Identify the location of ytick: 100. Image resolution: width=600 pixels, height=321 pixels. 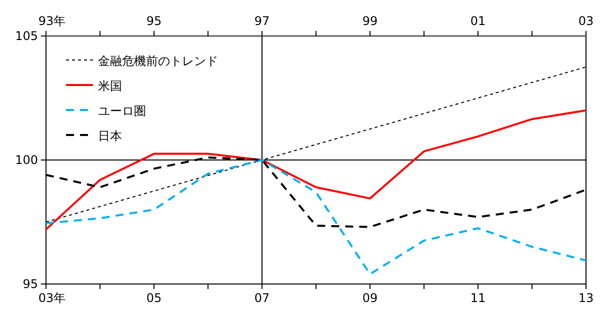
(26, 160).